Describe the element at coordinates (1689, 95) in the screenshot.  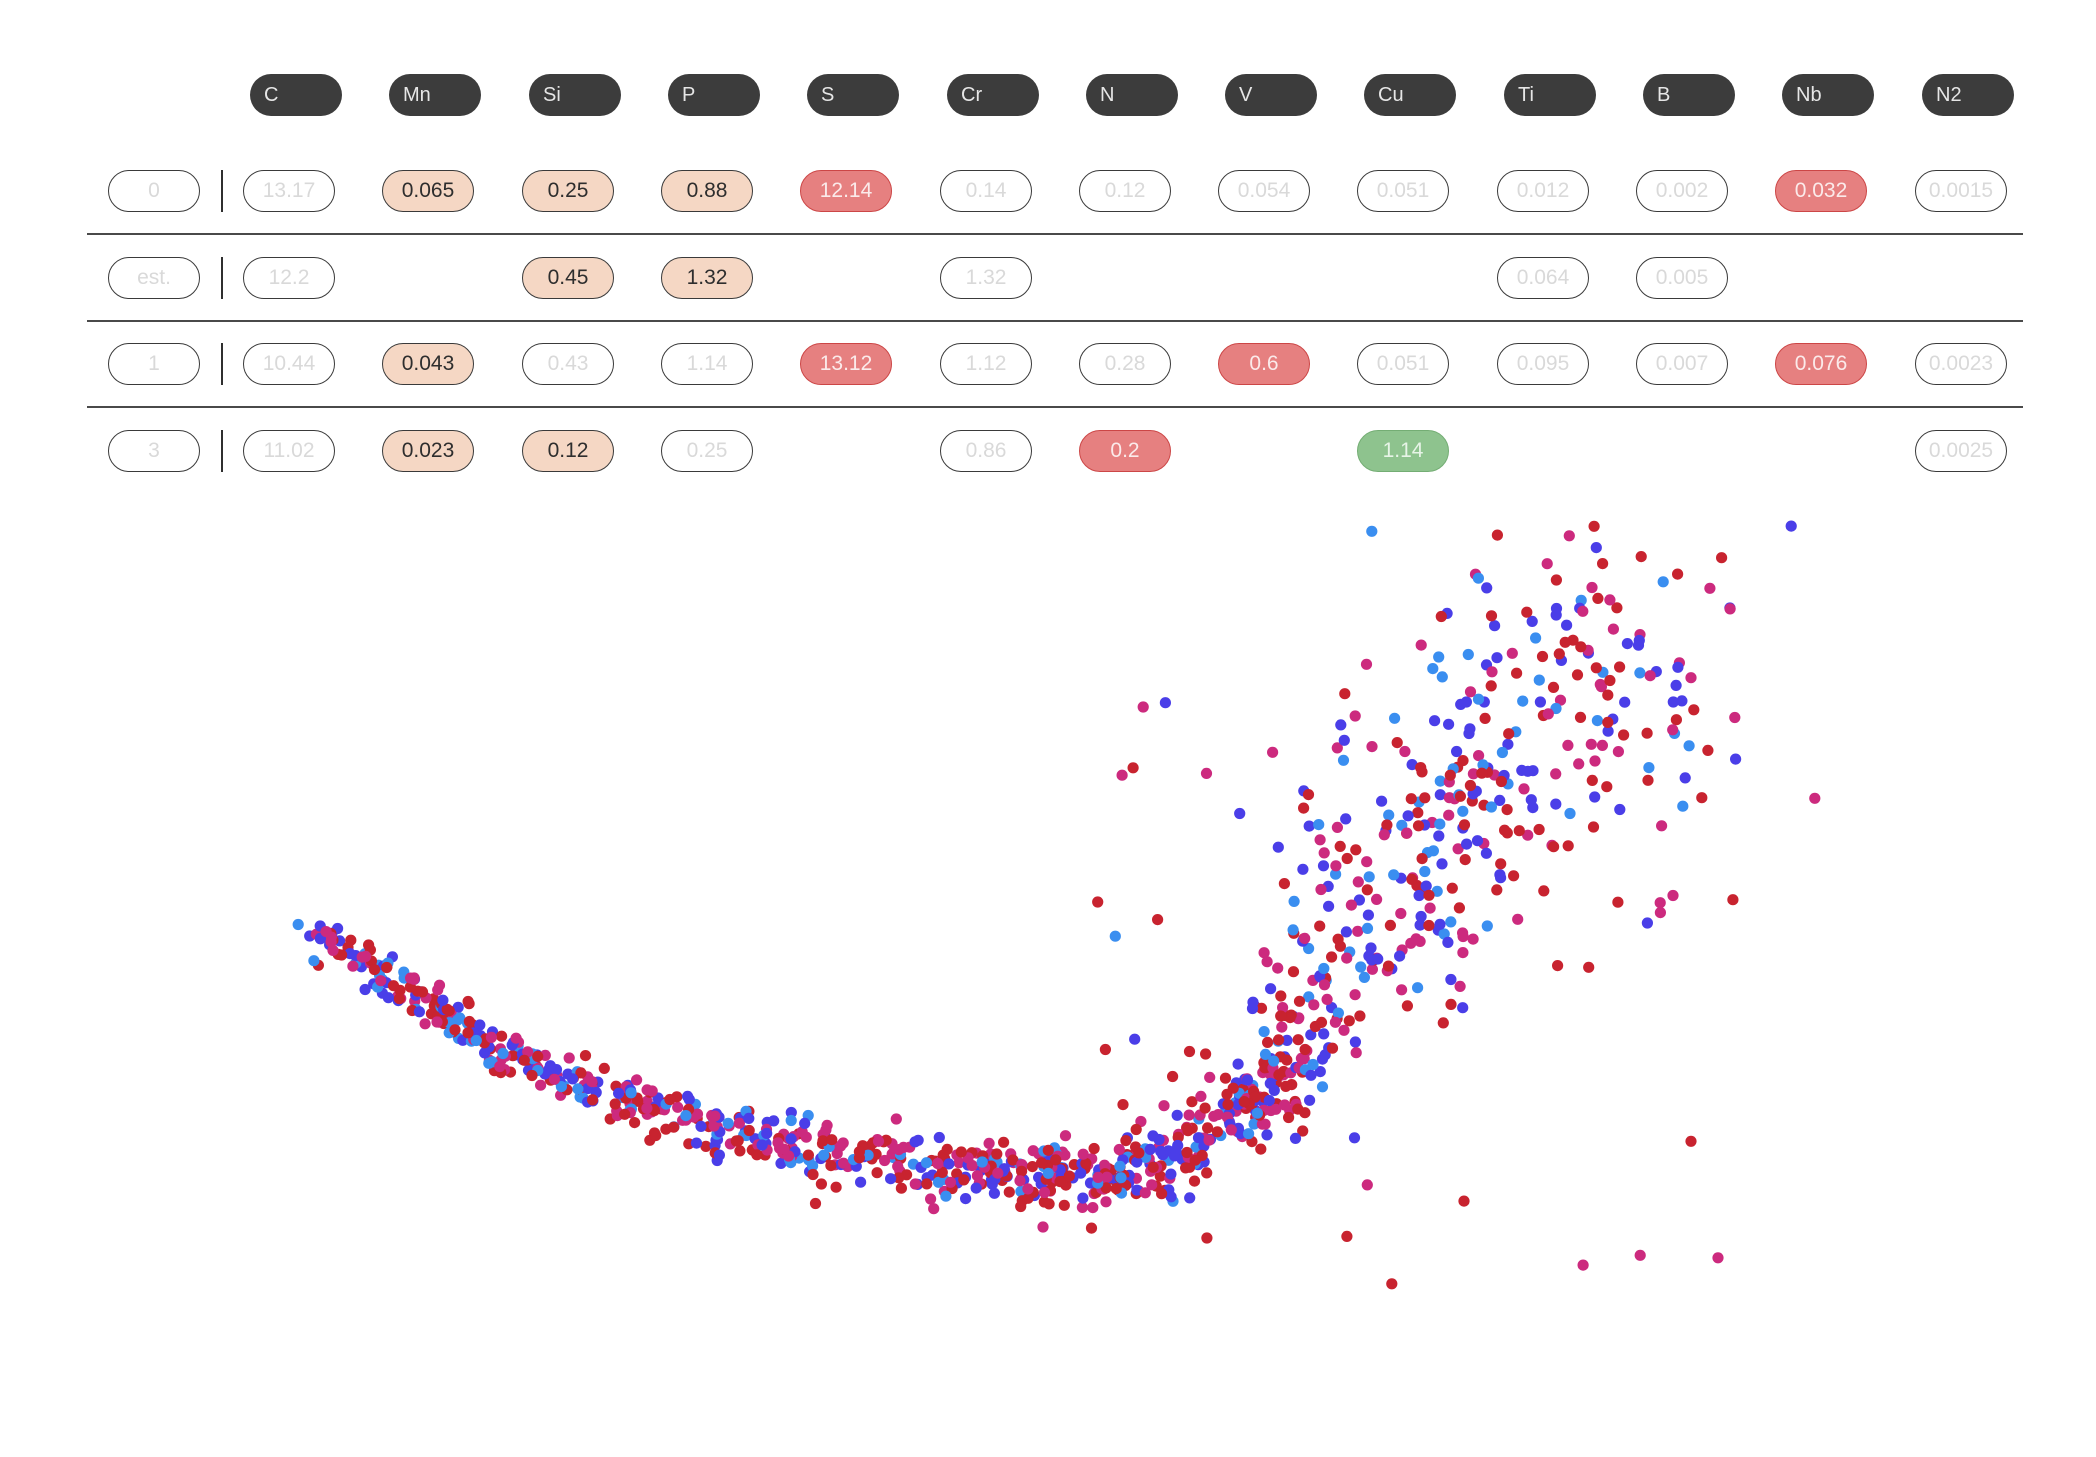
I see `column-header-b: B` at that location.